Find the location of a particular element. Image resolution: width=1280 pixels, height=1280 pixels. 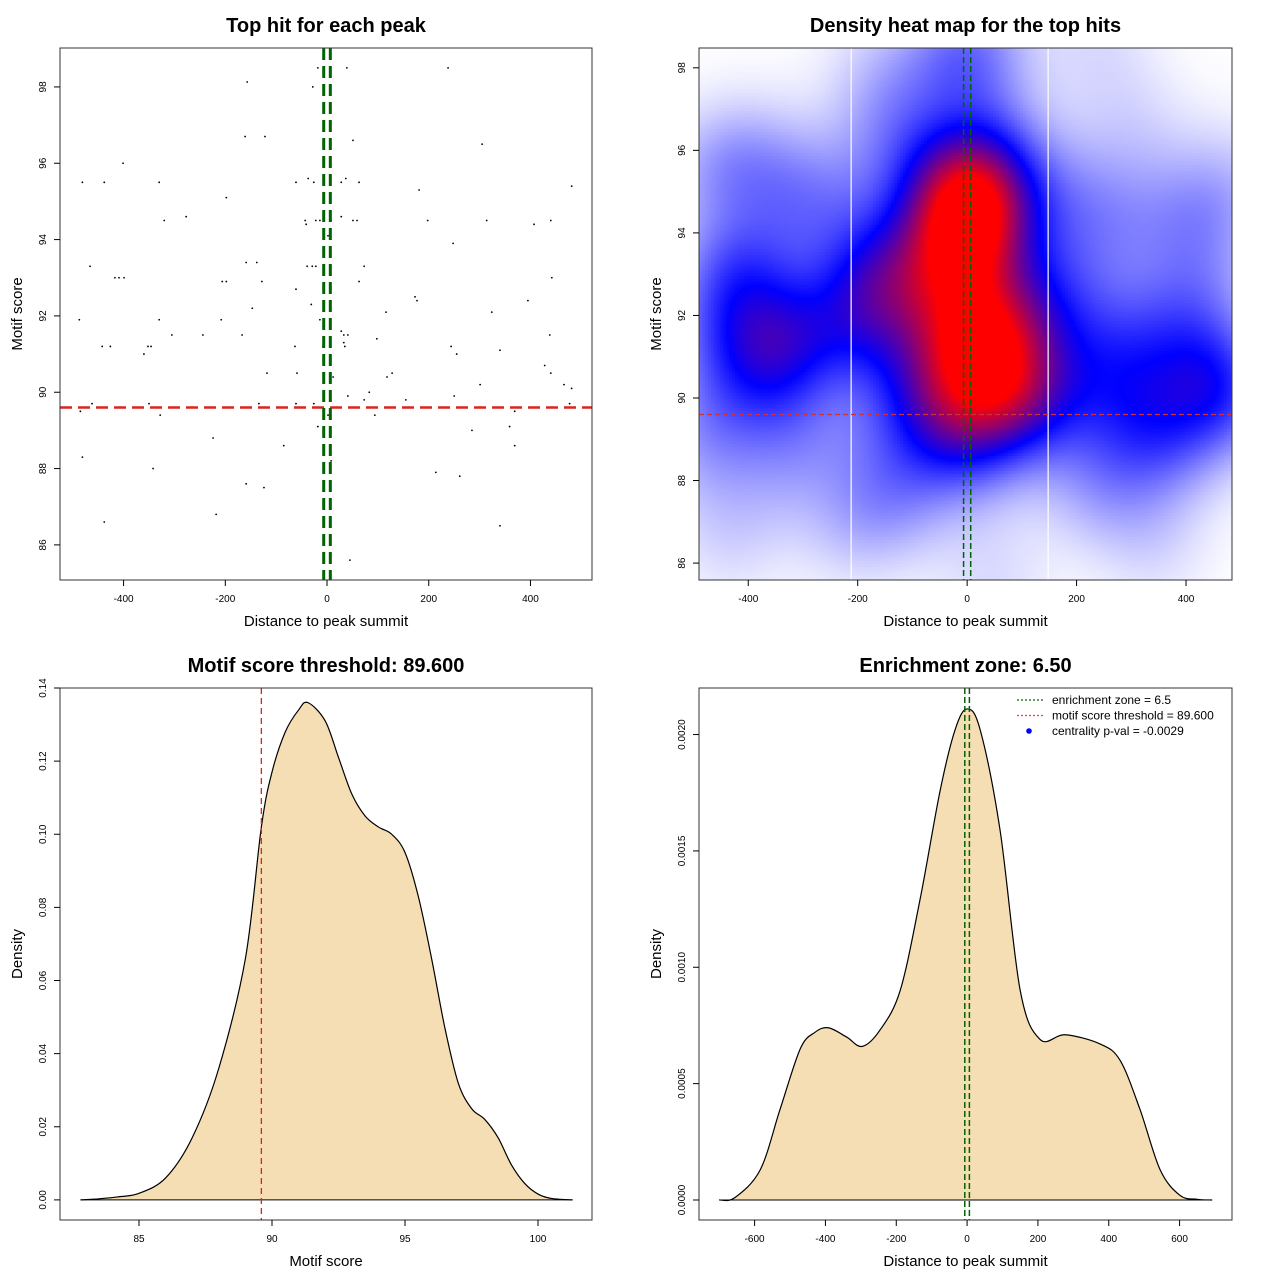

y-tick-label: 88 is located at coordinates (43, 469).